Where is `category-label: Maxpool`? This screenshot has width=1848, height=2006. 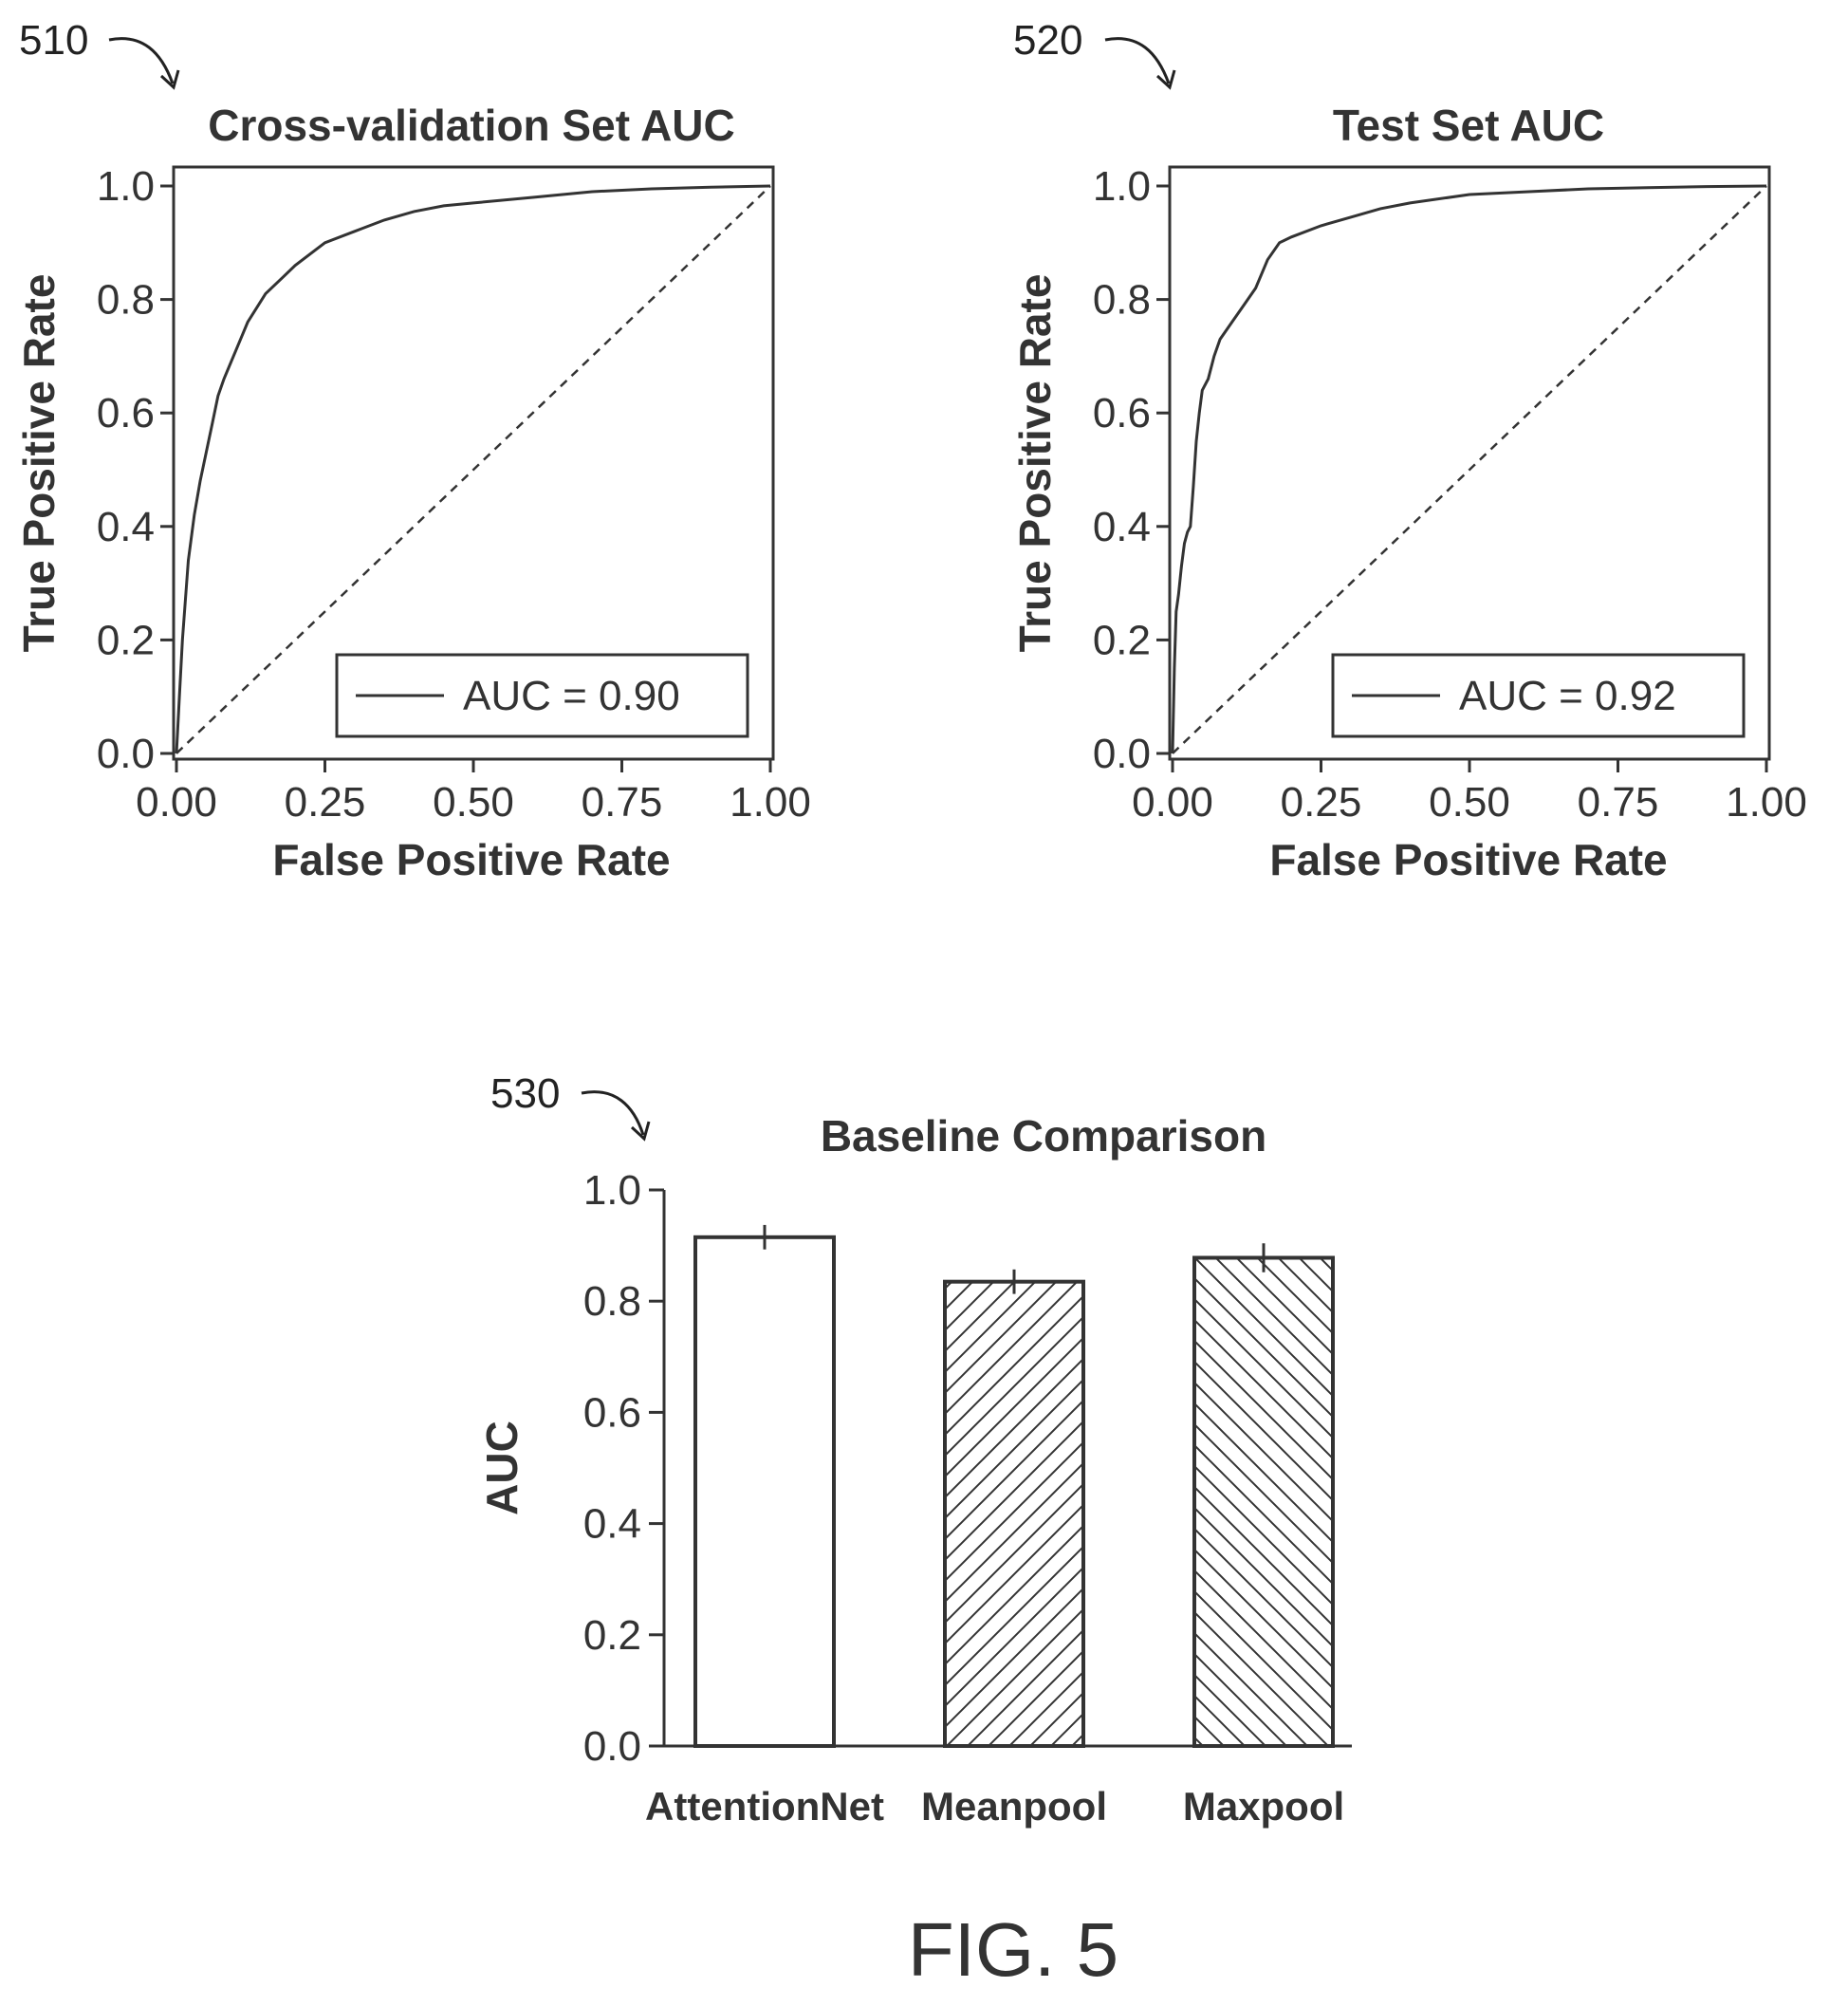
category-label: Maxpool is located at coordinates (1263, 1806).